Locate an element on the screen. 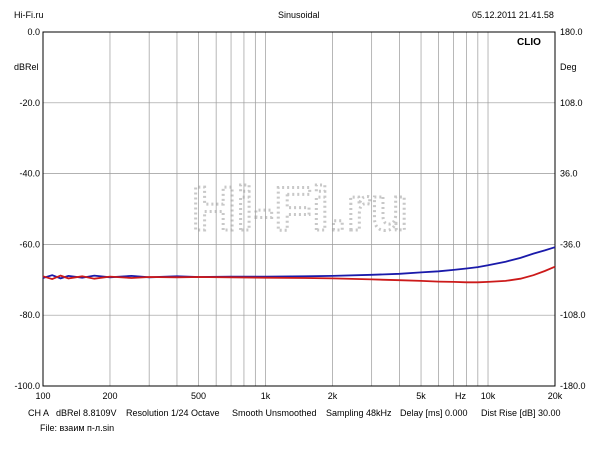 This screenshot has height=450, width=600. x-tick-label: 200 is located at coordinates (109, 395).